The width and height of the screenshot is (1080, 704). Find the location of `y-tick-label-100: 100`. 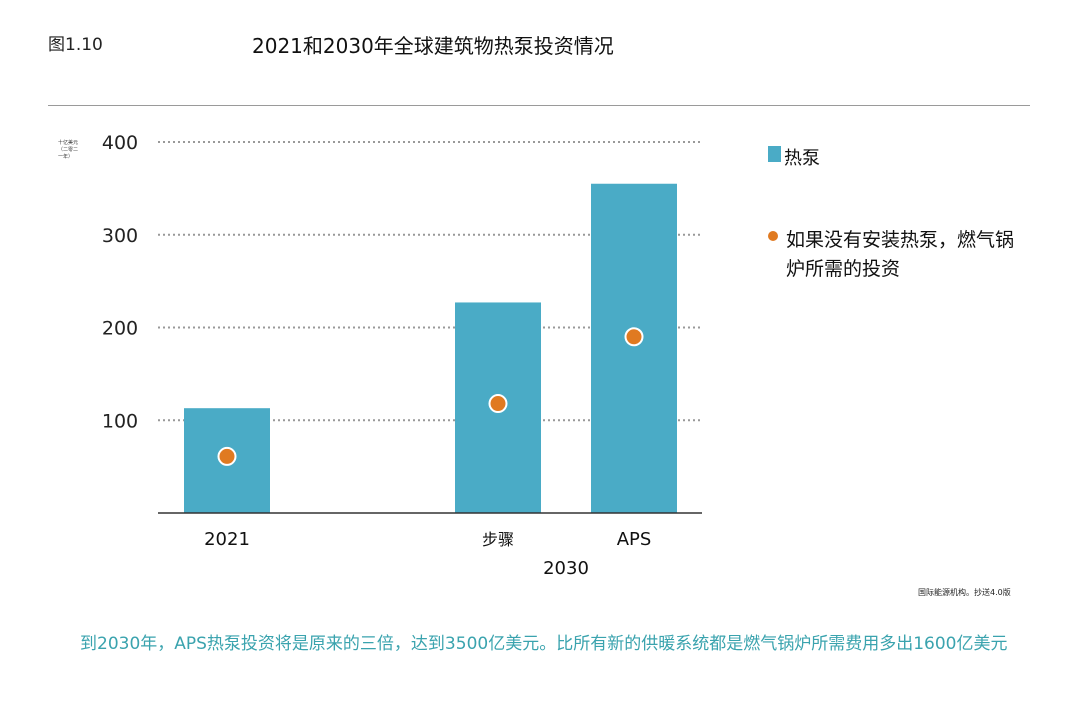

y-tick-label-100: 100 is located at coordinates (120, 421).